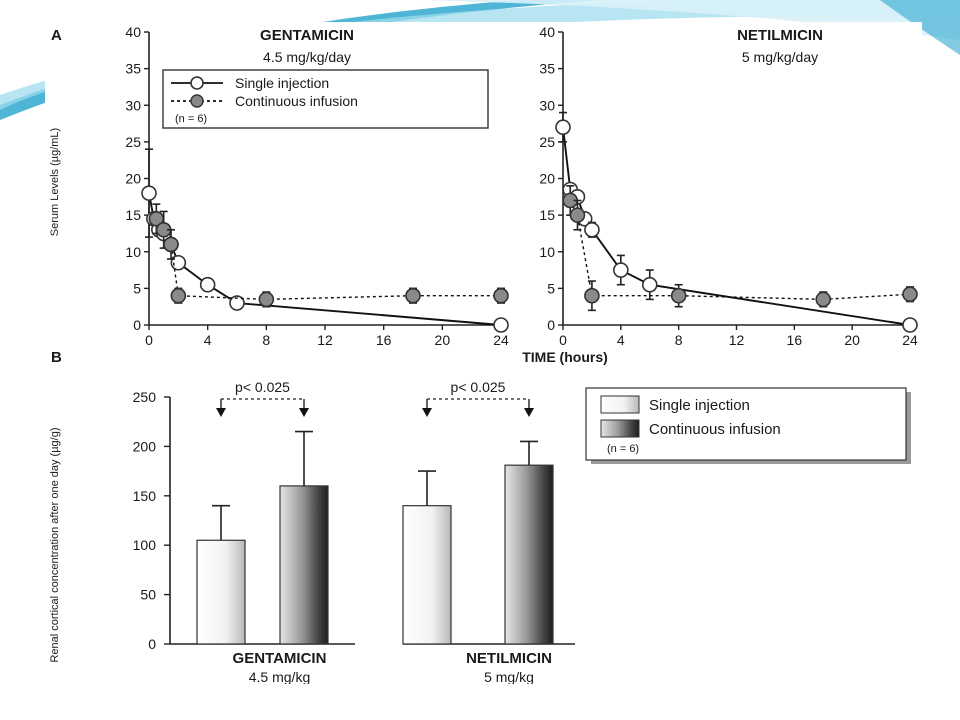 The height and width of the screenshot is (720, 960). What do you see at coordinates (690, 20) in the screenshot?
I see `swoosh-pale` at bounding box center [690, 20].